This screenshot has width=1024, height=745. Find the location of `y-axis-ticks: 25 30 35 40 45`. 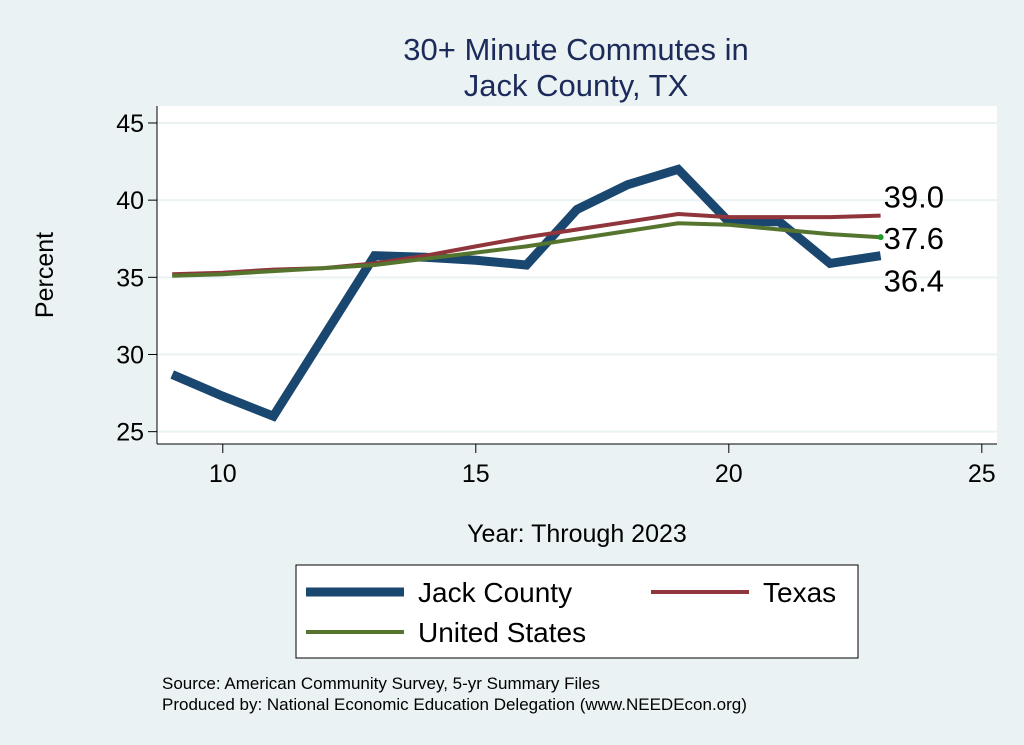

y-axis-ticks: 25 30 35 40 45 is located at coordinates (136, 278).